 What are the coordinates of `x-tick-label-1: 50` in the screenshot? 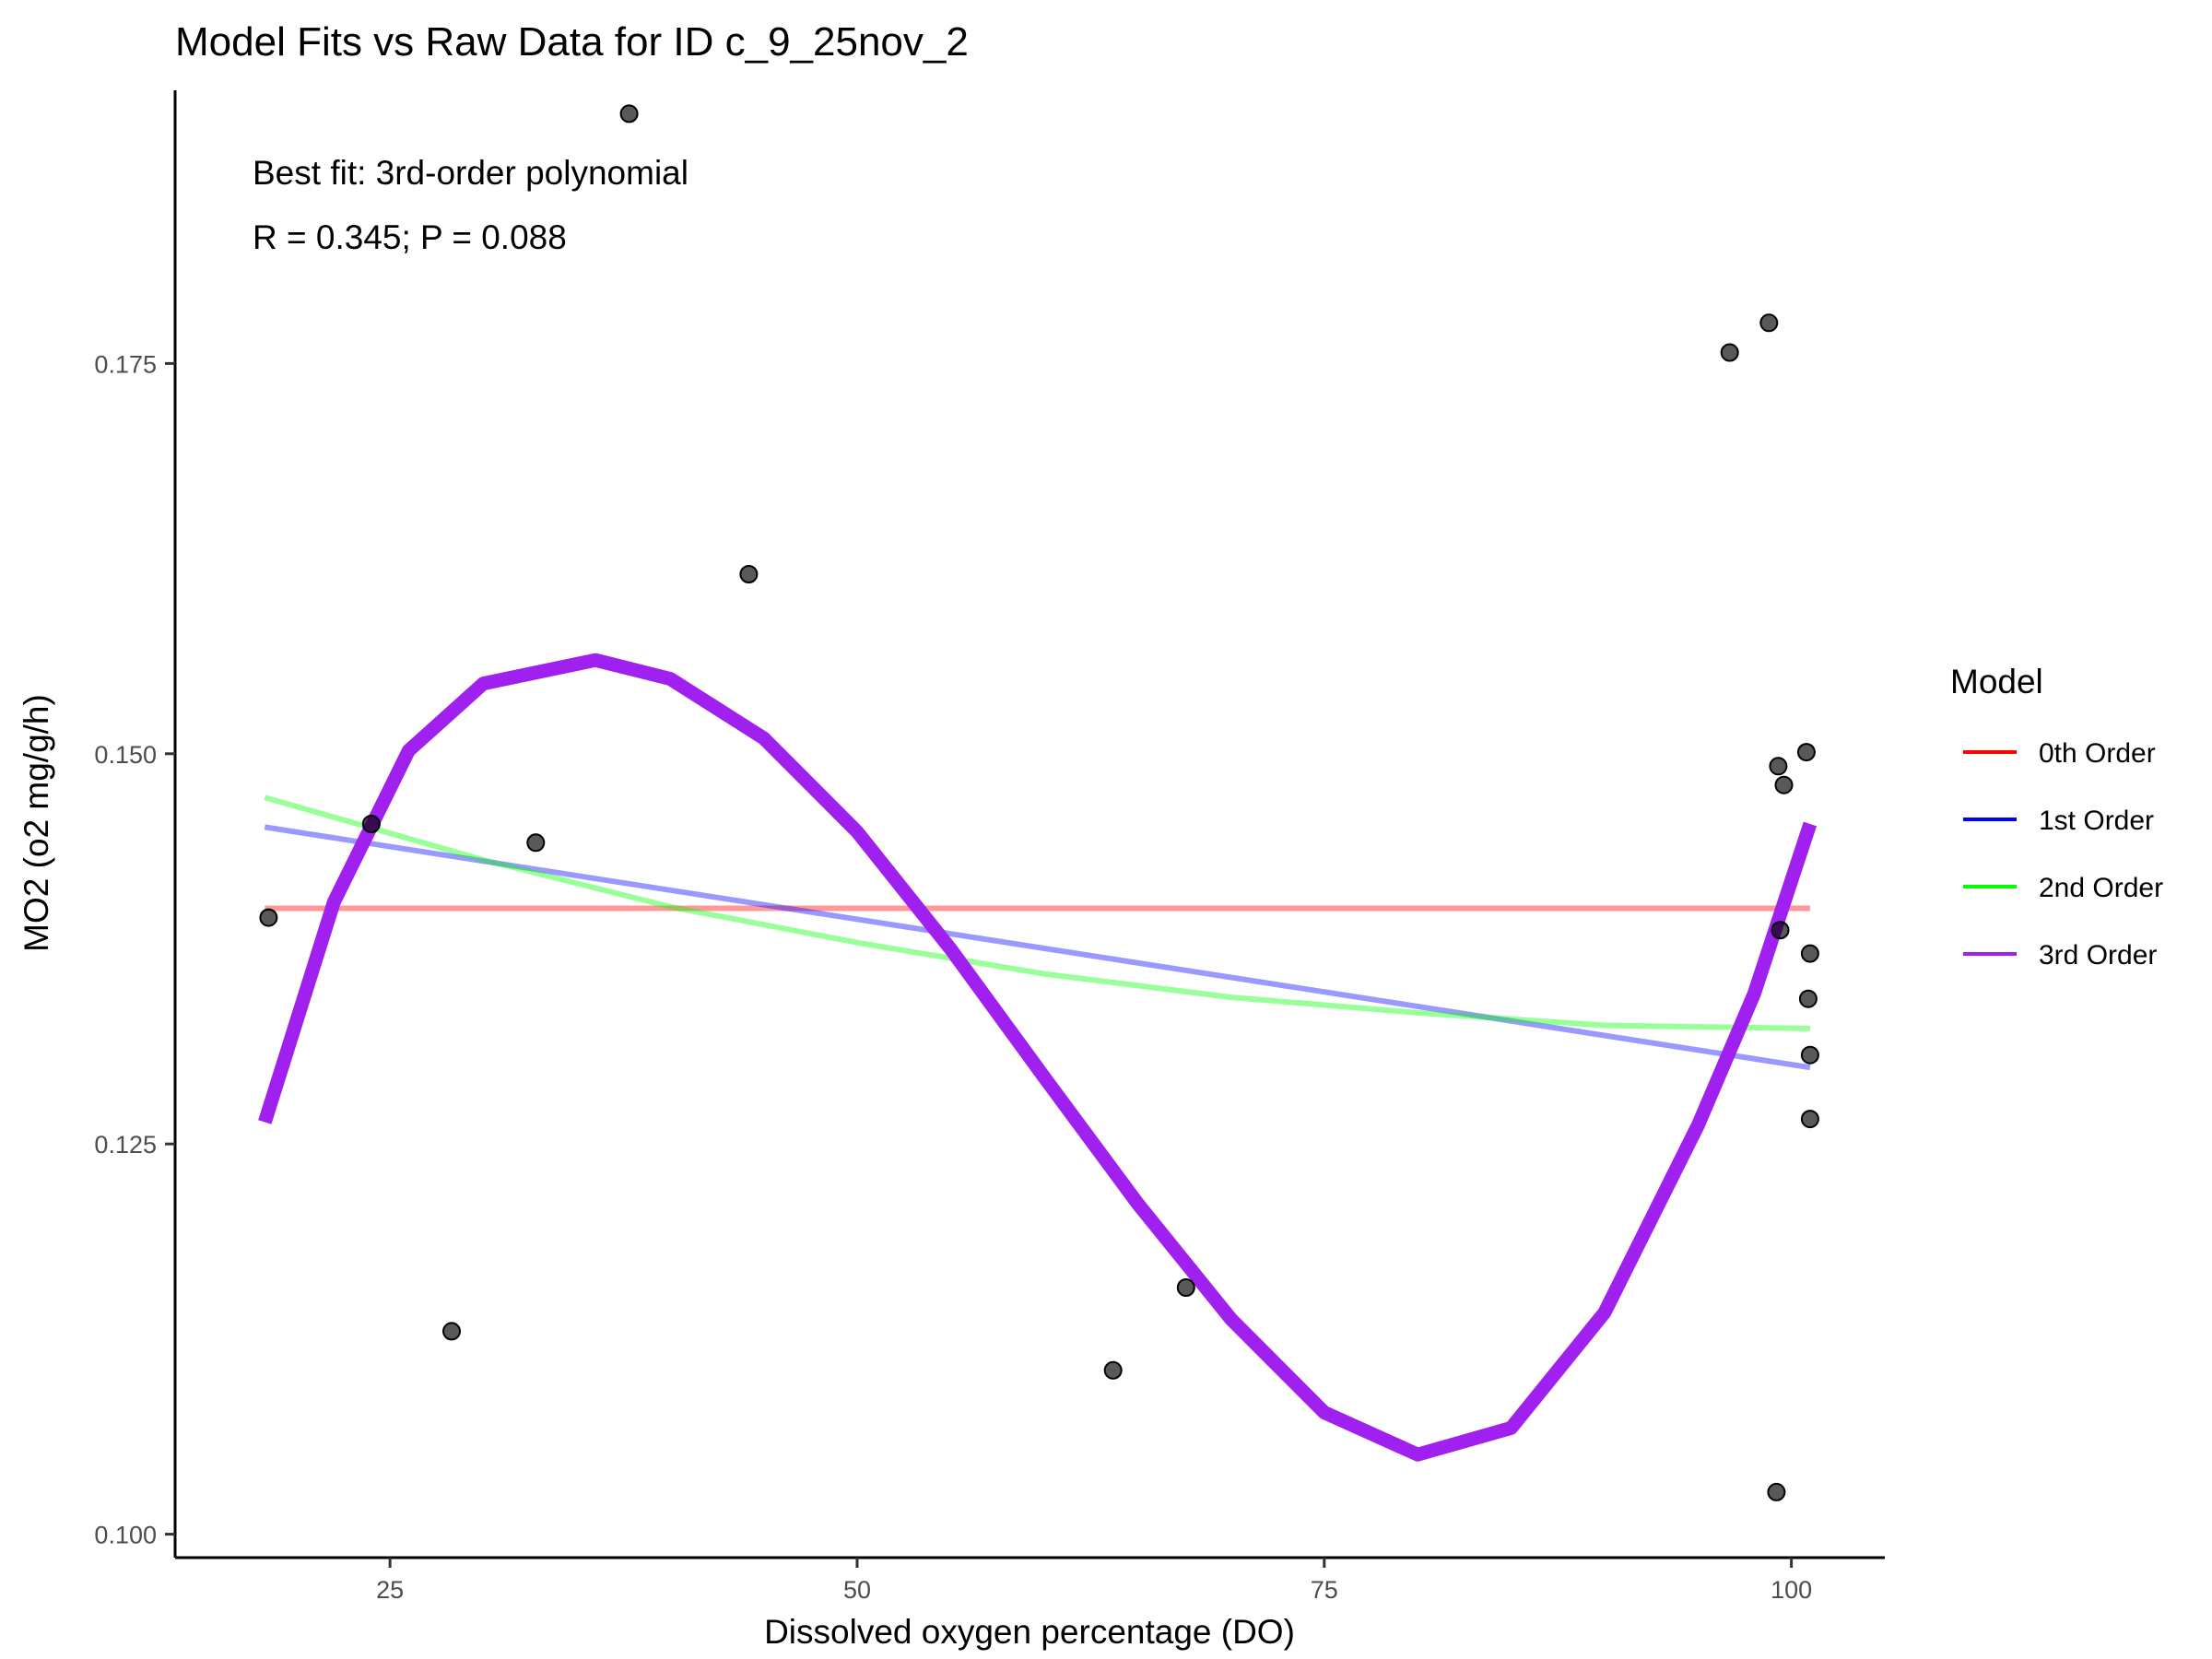 It's located at (857, 1590).